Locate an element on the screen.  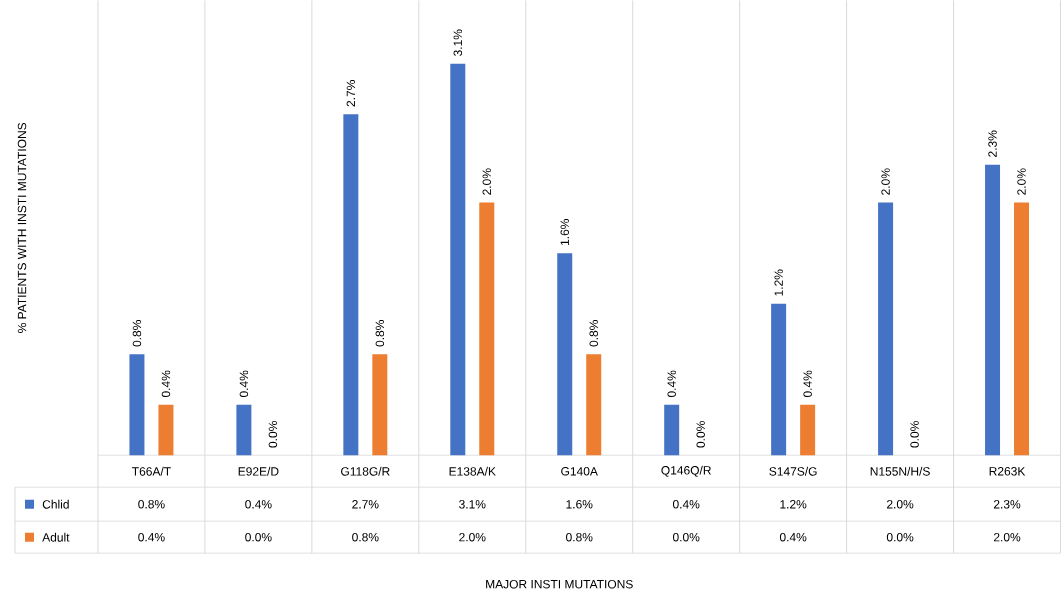
x-tick-label: E138A/K is located at coordinates (472, 471).